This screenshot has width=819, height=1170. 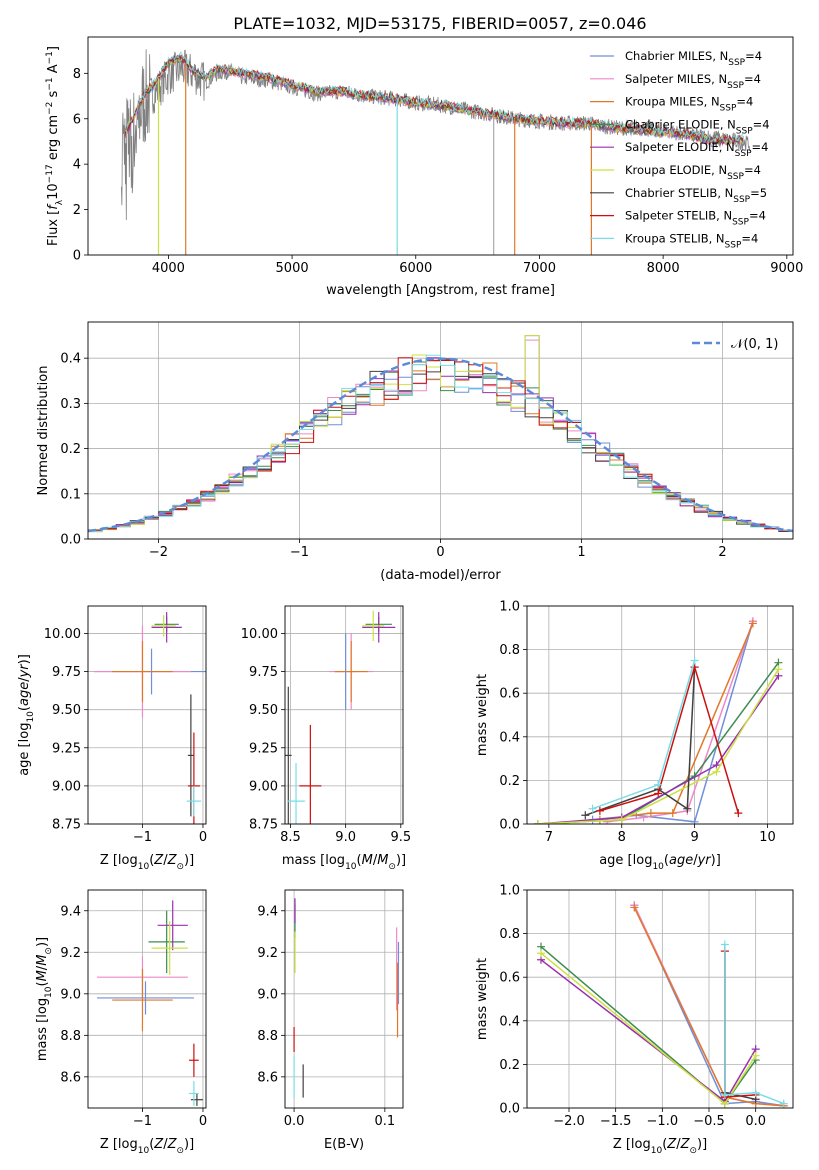 What do you see at coordinates (509, 607) in the screenshot?
I see `y-tick-label: 1.0` at bounding box center [509, 607].